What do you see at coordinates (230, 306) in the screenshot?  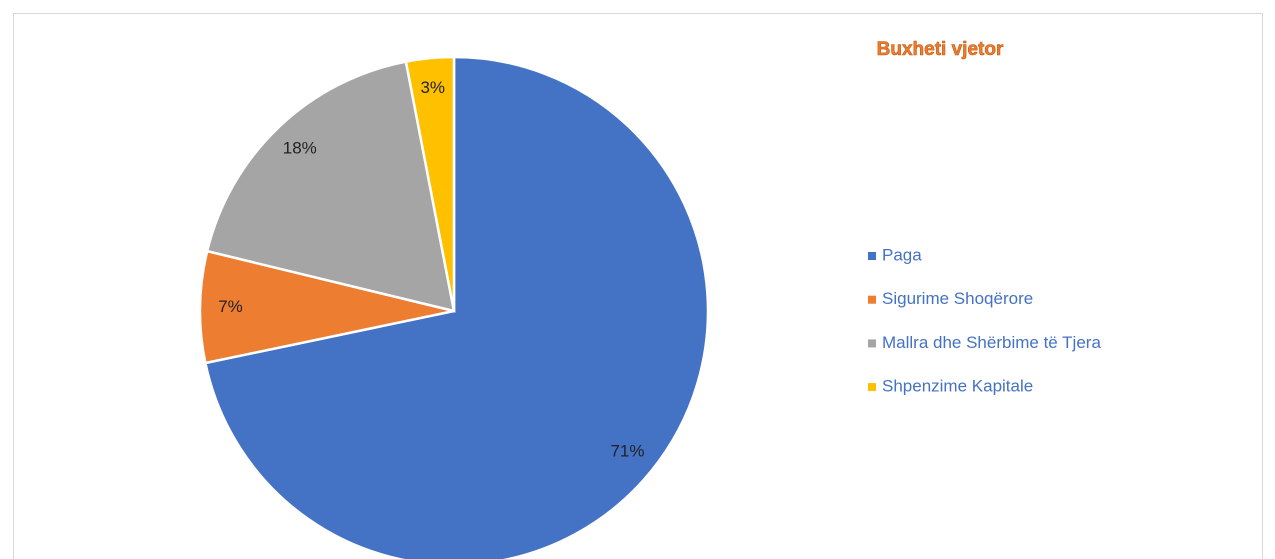 I see `data-label: 7%` at bounding box center [230, 306].